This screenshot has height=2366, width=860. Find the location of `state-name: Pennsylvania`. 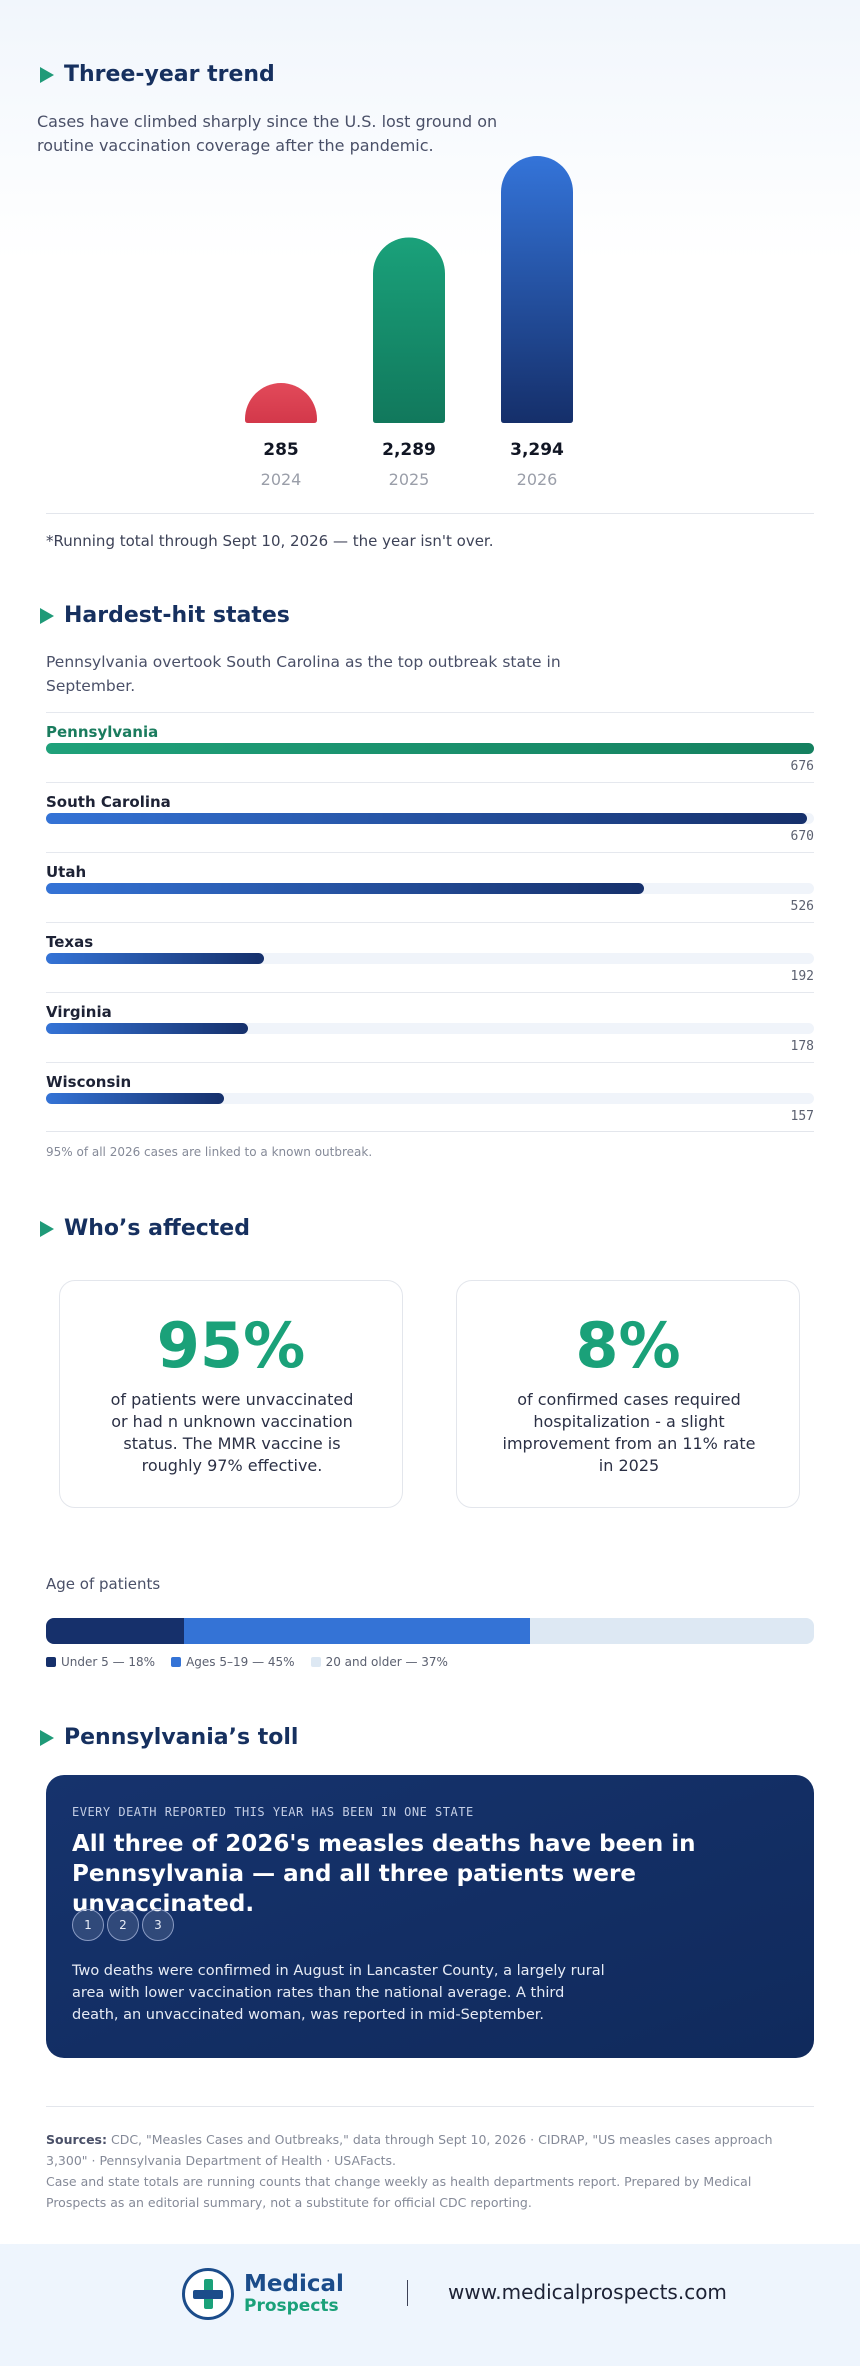

state-name: Pennsylvania is located at coordinates (102, 732).